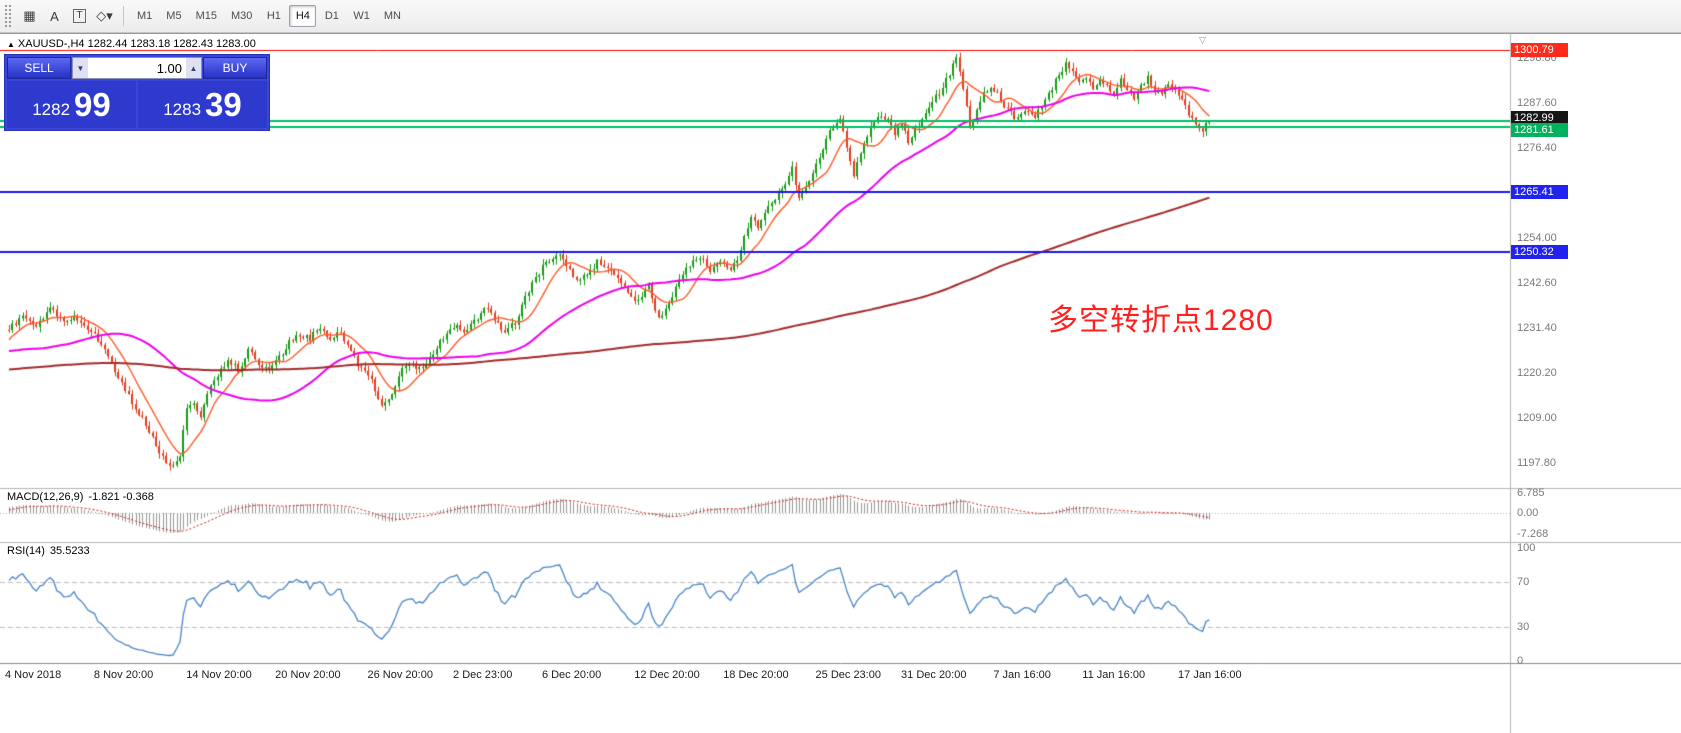  Describe the element at coordinates (173, 16) in the screenshot. I see `timeframe-button-m5: M5` at that location.